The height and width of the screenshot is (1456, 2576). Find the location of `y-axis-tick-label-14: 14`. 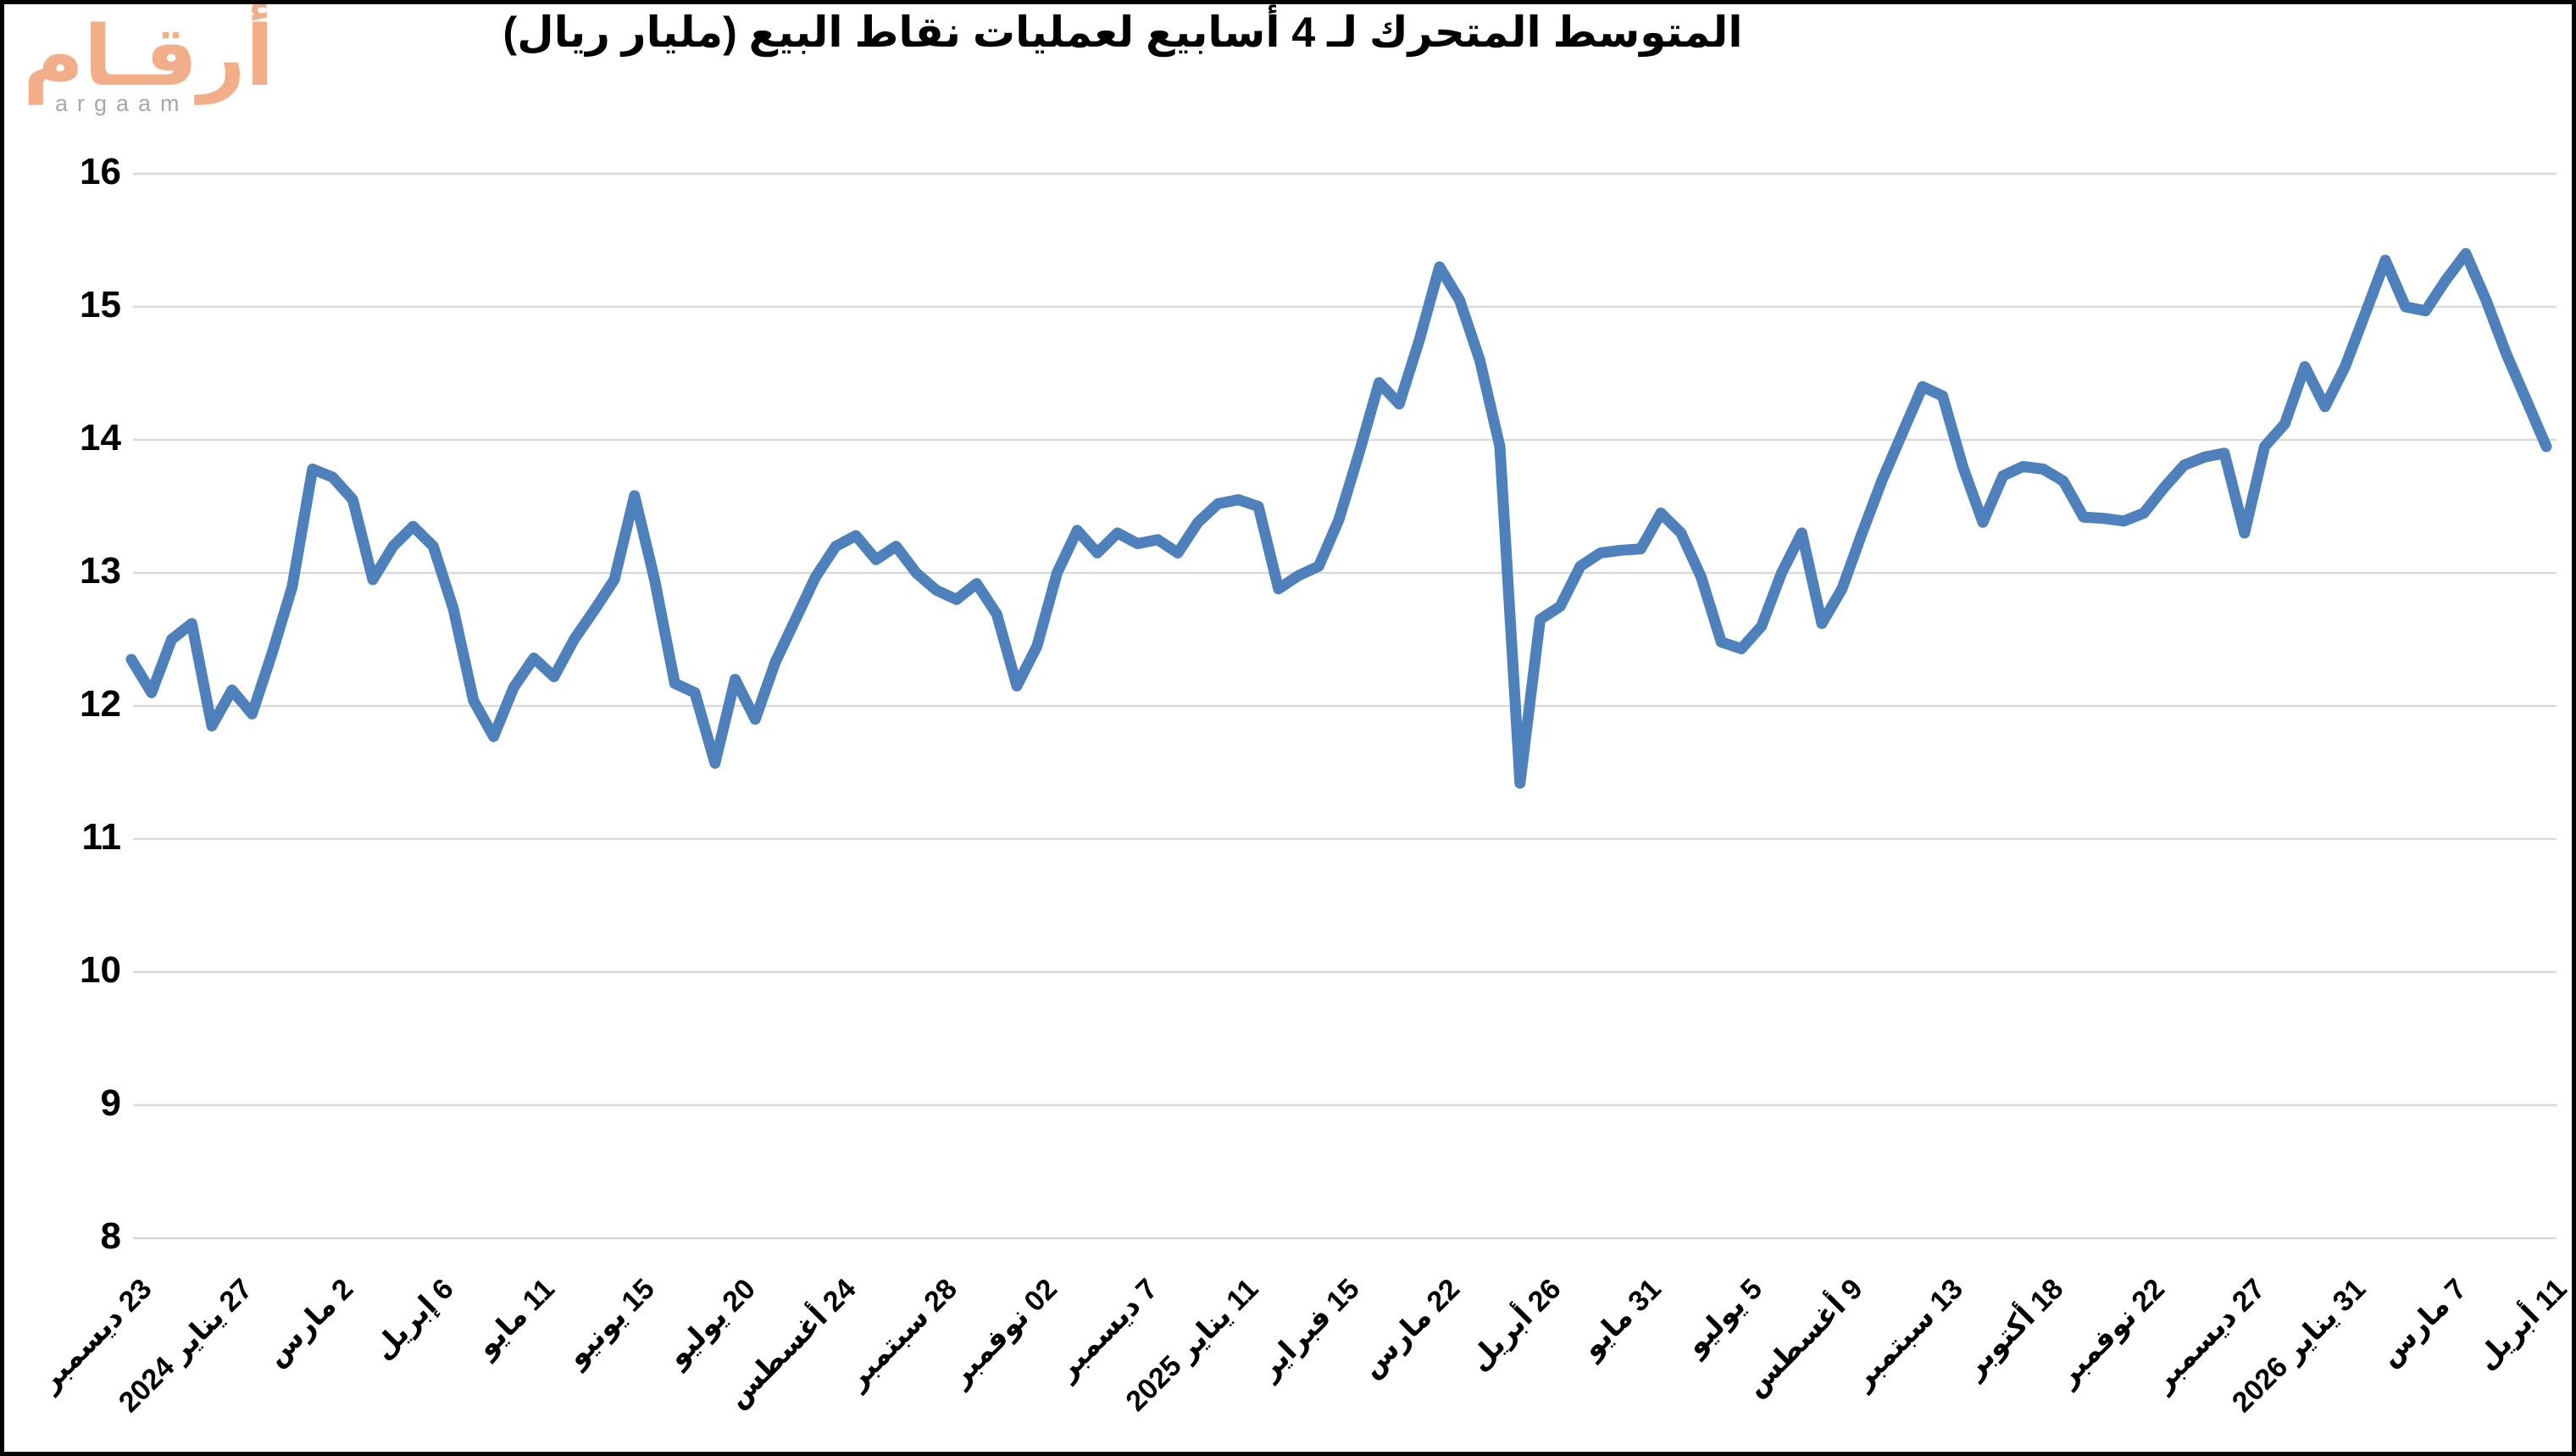

y-axis-tick-label-14: 14 is located at coordinates (100, 438).